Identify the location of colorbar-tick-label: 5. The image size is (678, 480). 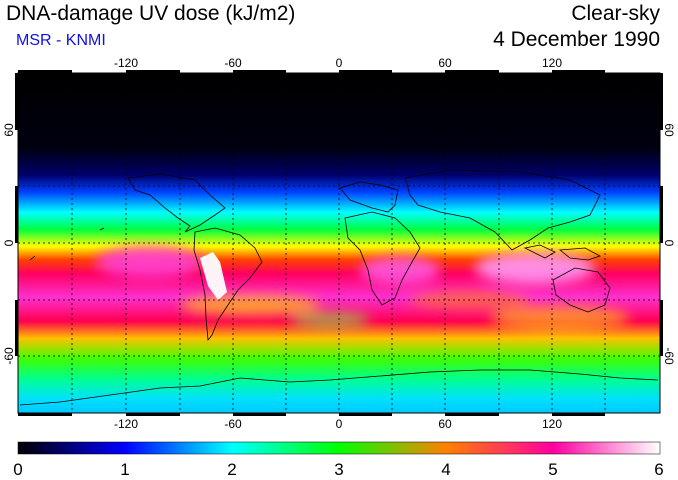
(552, 469).